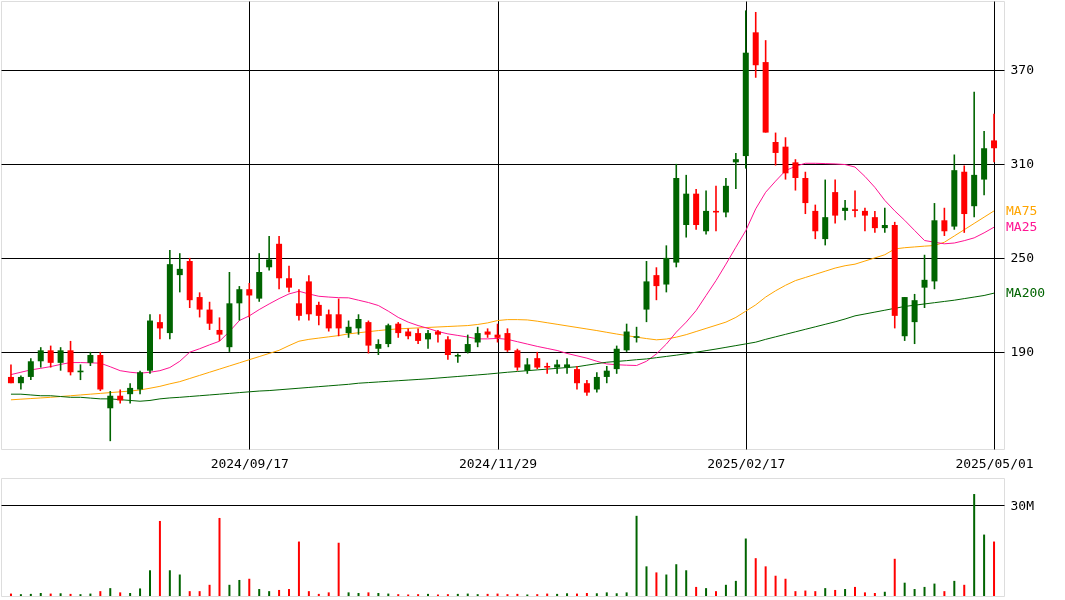 The height and width of the screenshot is (600, 1065). I want to click on x-tick-label: 2024/11/29, so click(498, 463).